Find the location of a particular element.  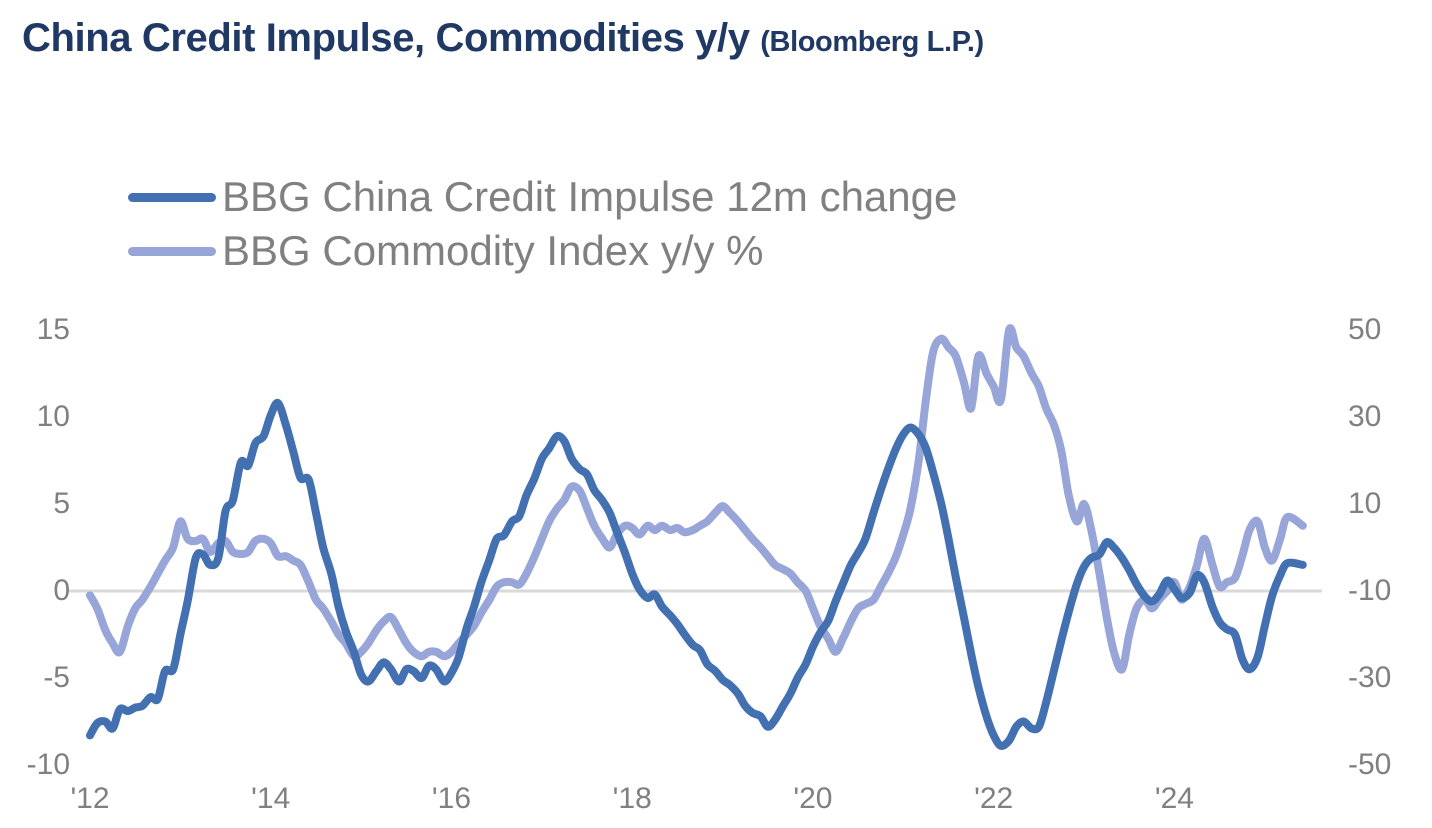

y-axis-right-tick: 10 is located at coordinates (1365, 503).